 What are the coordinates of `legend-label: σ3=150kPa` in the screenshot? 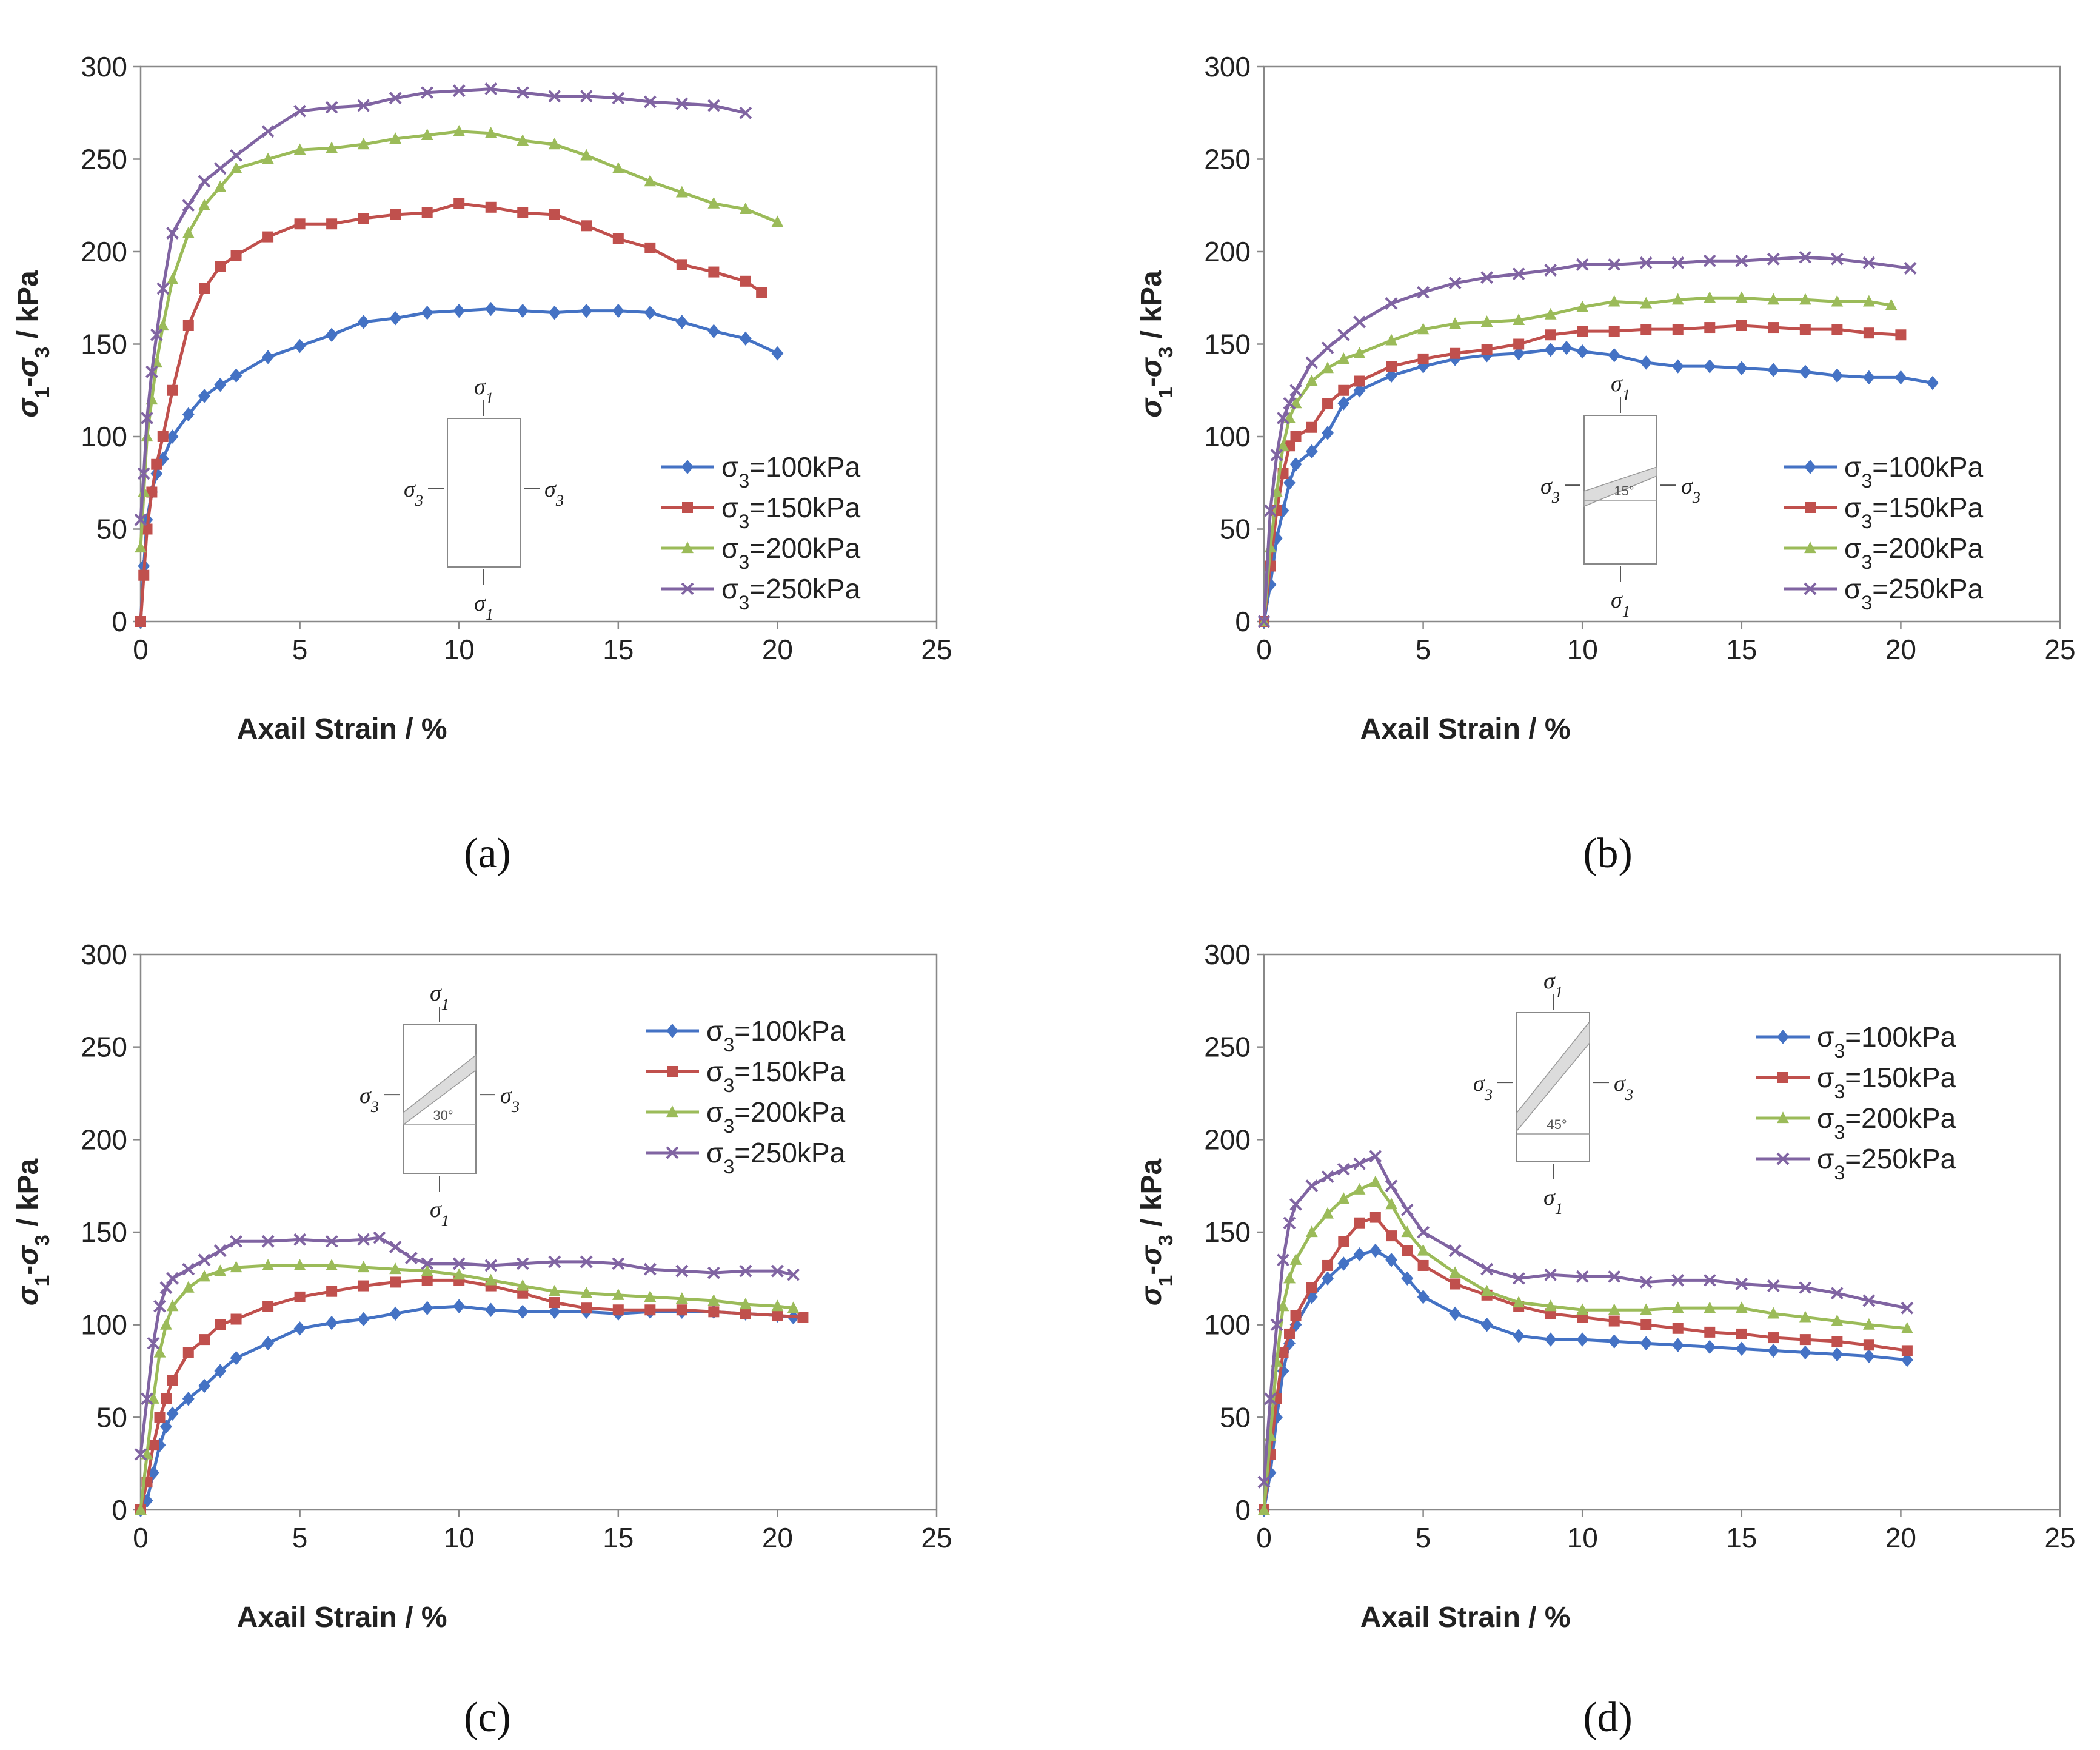 It's located at (1914, 512).